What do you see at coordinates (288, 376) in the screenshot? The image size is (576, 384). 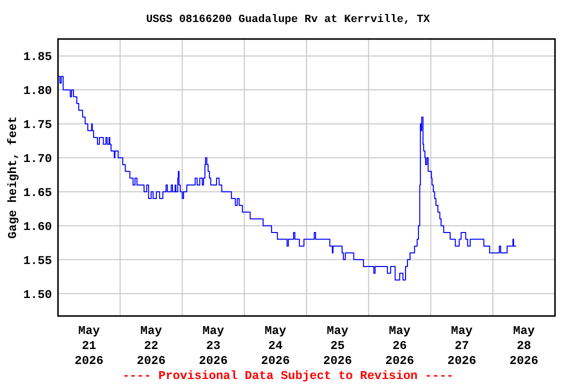 I see `text: ---- Provisional Data Subject to Revision ----` at bounding box center [288, 376].